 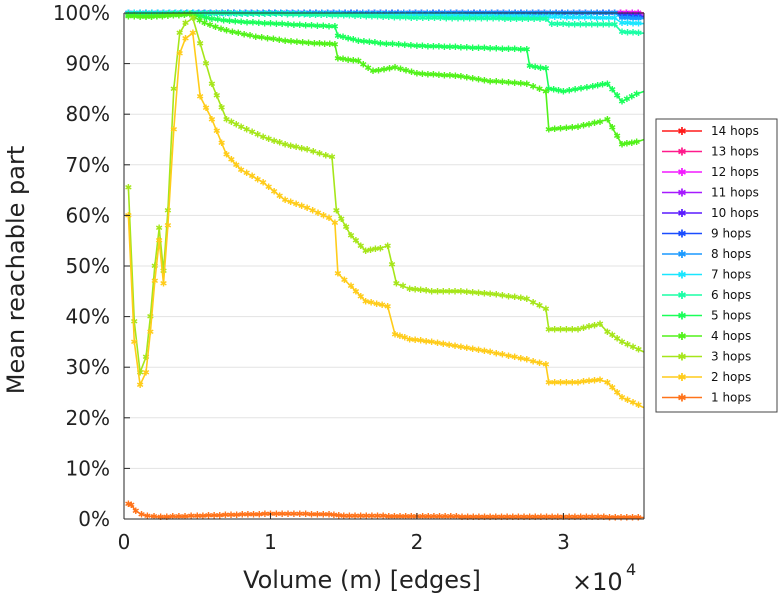 What do you see at coordinates (88, 215) in the screenshot?
I see `y-tick-label: 60%` at bounding box center [88, 215].